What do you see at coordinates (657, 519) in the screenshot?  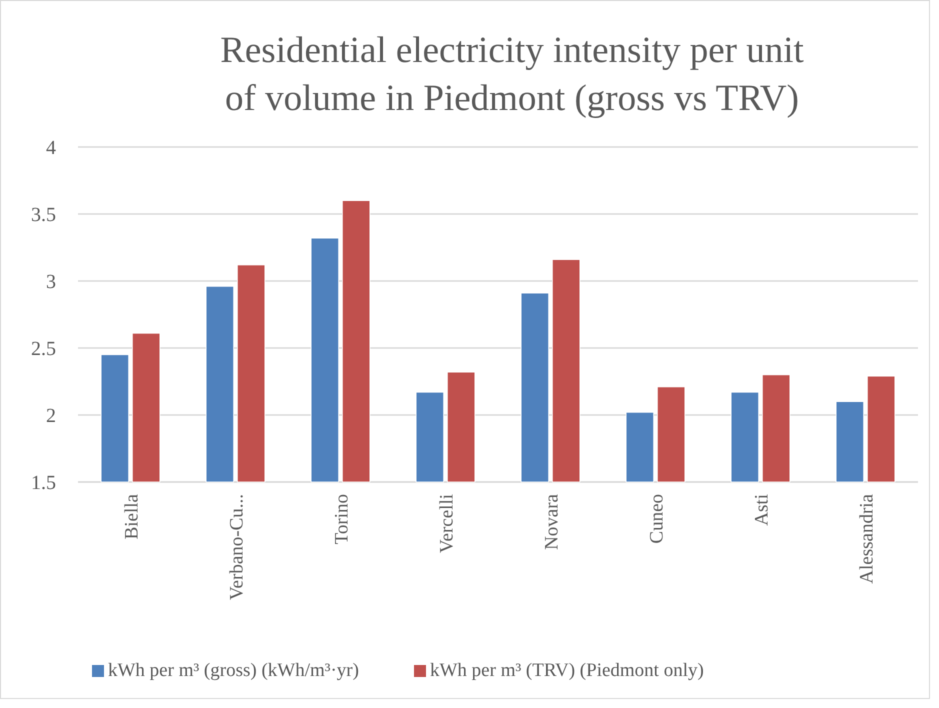 I see `x-tick-label: Cuneo` at bounding box center [657, 519].